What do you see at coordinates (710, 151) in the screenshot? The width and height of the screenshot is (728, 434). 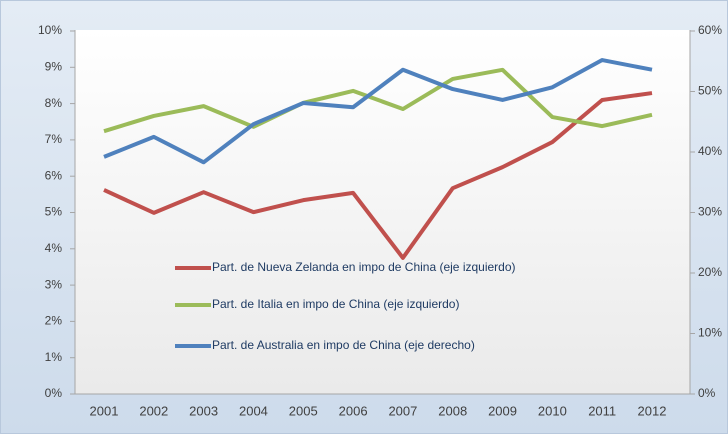 I see `y2-tick-label: 40%` at bounding box center [710, 151].